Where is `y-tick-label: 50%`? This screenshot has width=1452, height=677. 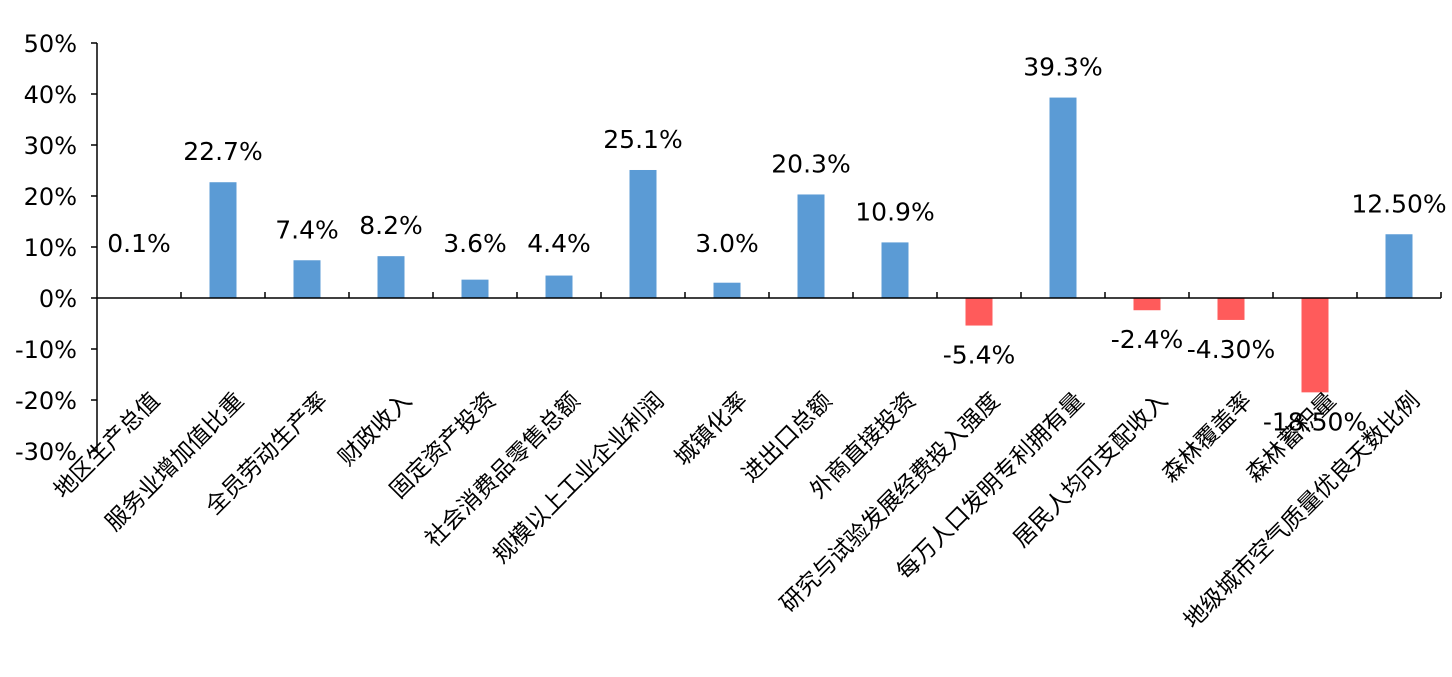
y-tick-label: 50% is located at coordinates (50, 44).